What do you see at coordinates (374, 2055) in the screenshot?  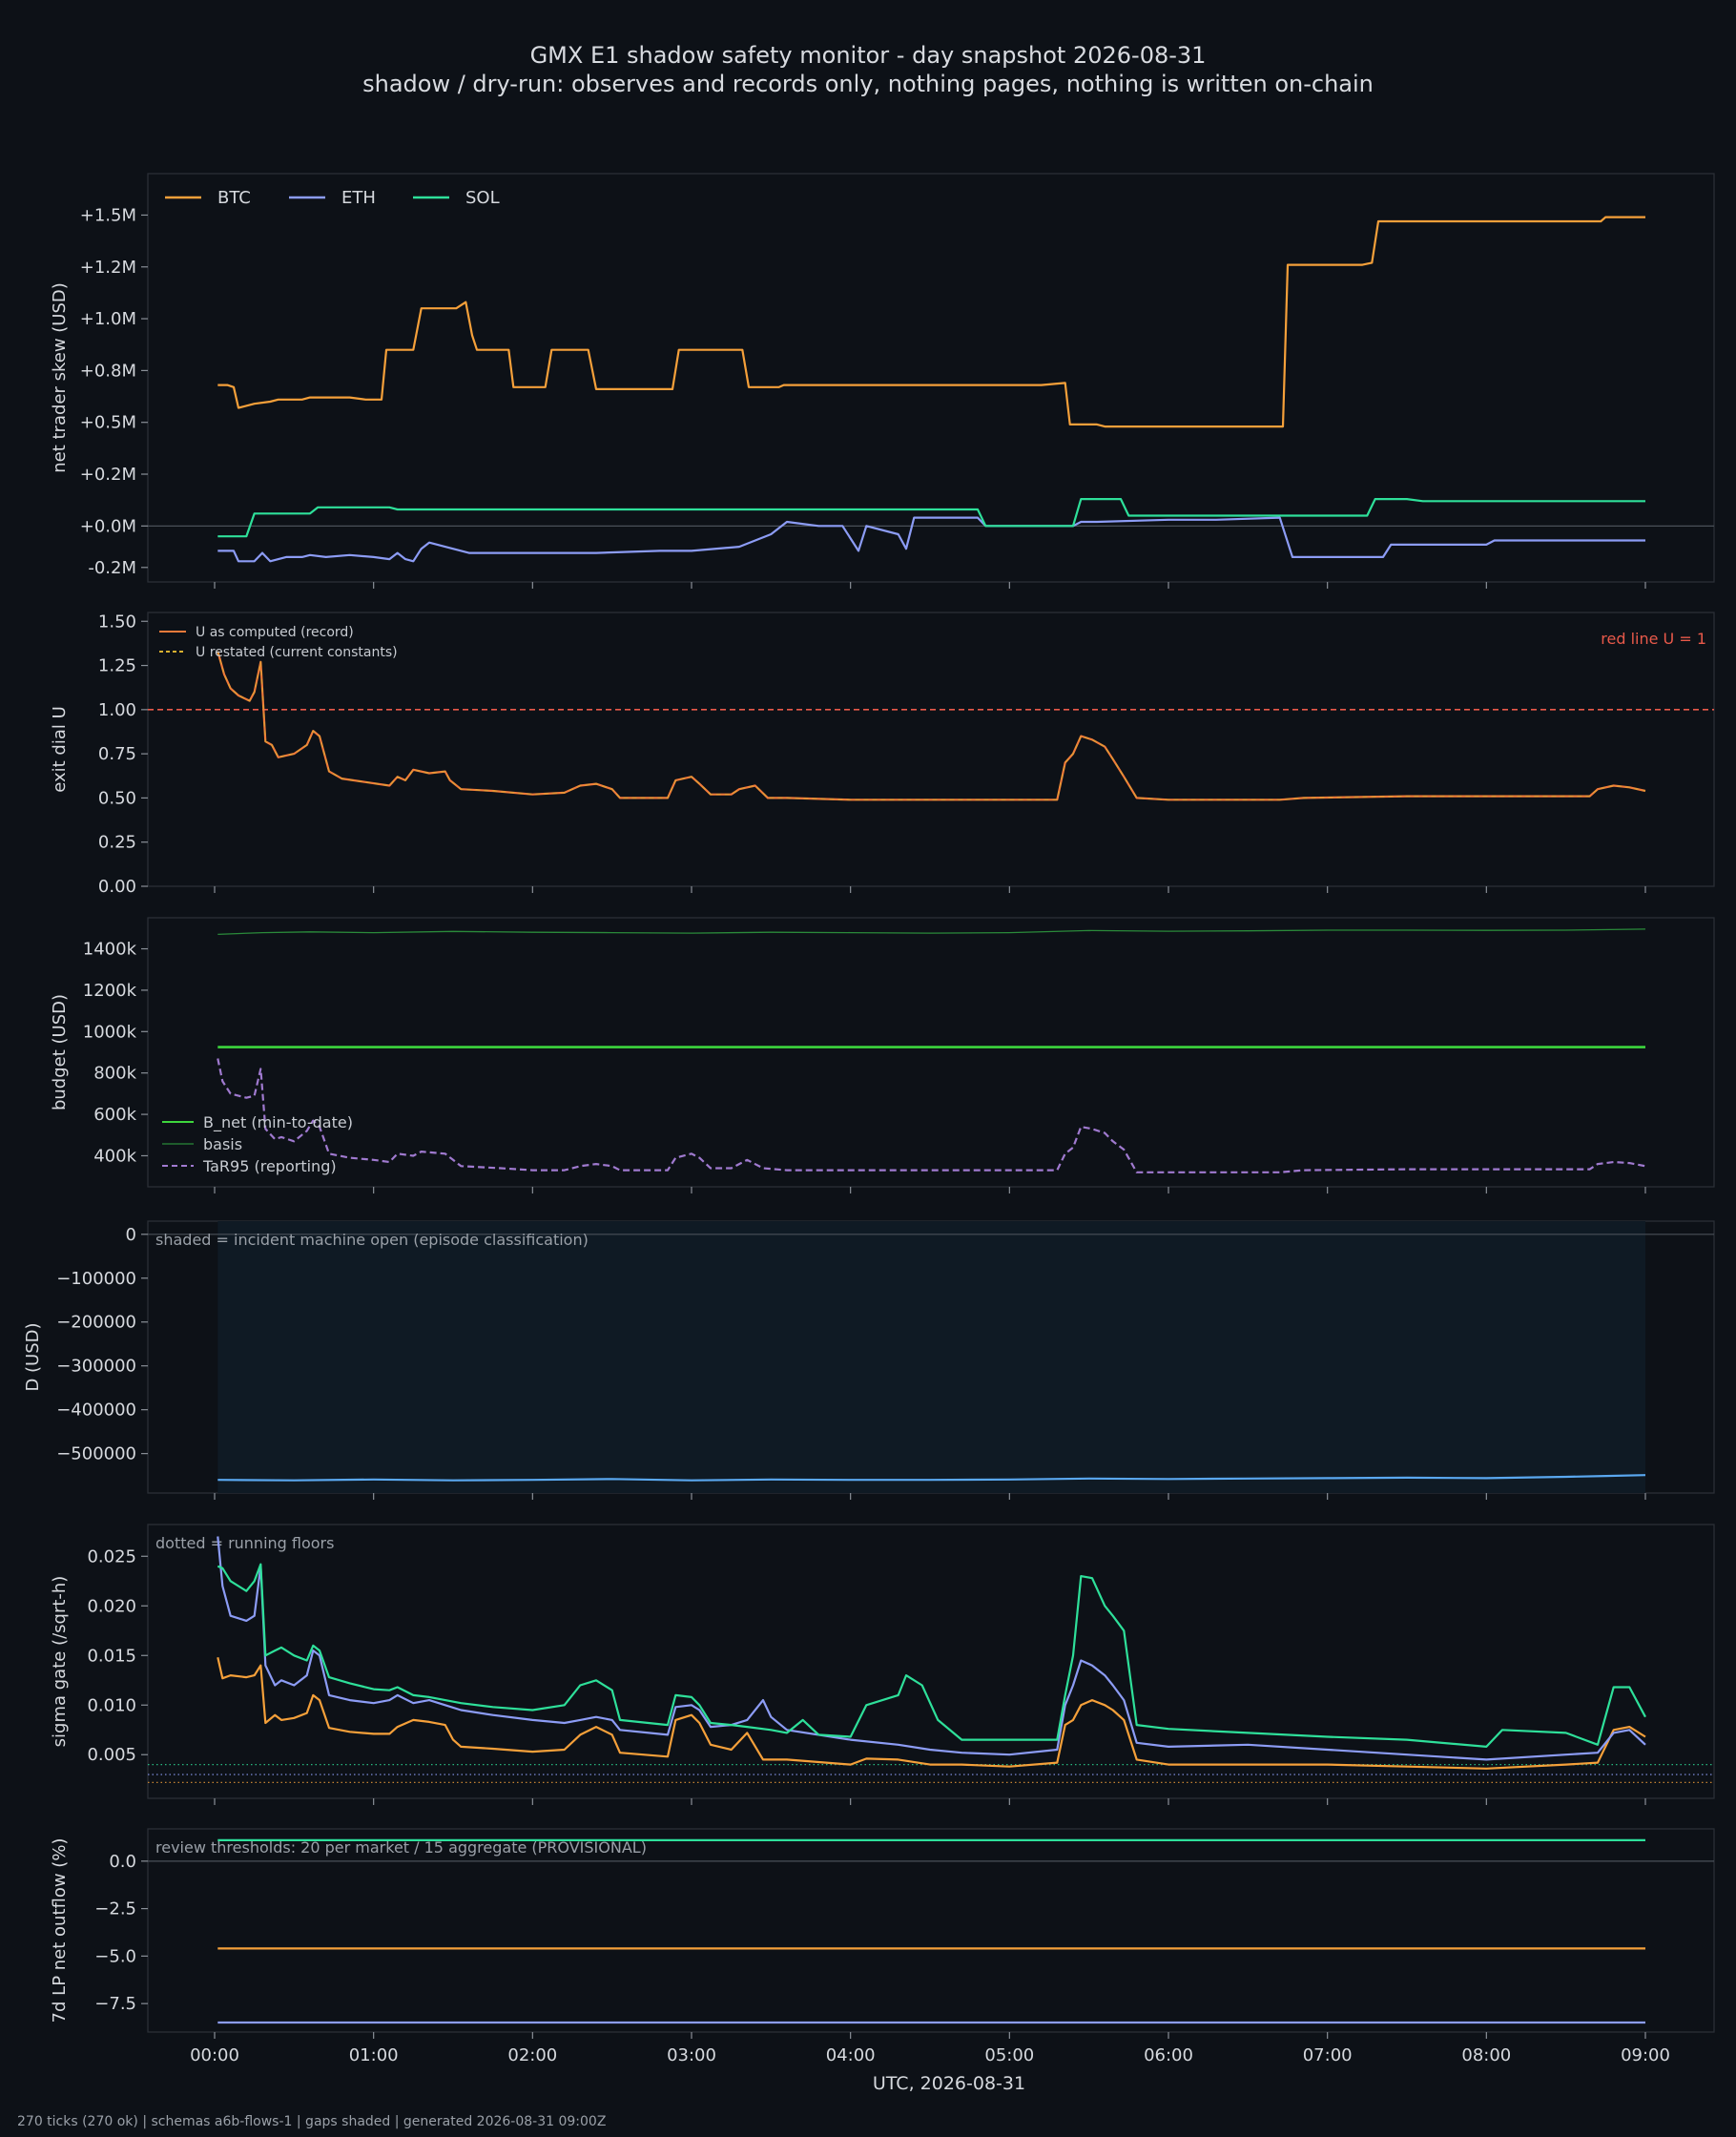 I see `x-tick-label: 01:00` at bounding box center [374, 2055].